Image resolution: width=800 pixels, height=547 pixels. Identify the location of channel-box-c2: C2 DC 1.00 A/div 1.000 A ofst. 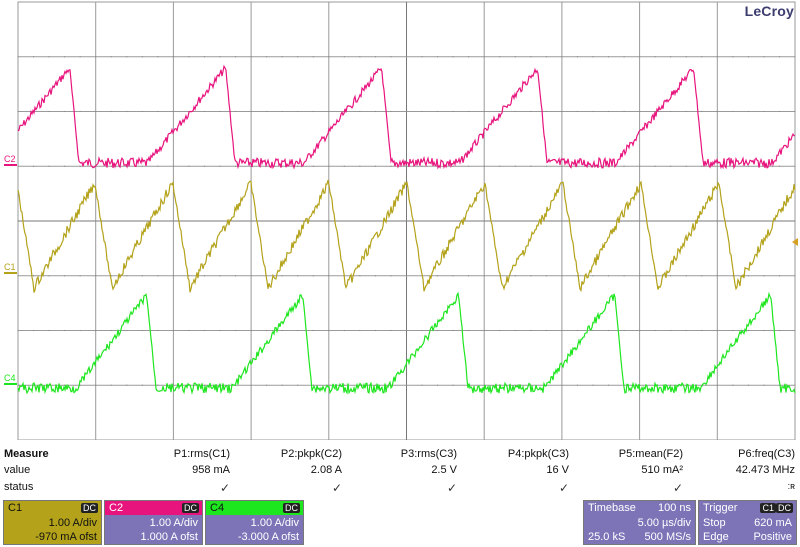
(153, 522).